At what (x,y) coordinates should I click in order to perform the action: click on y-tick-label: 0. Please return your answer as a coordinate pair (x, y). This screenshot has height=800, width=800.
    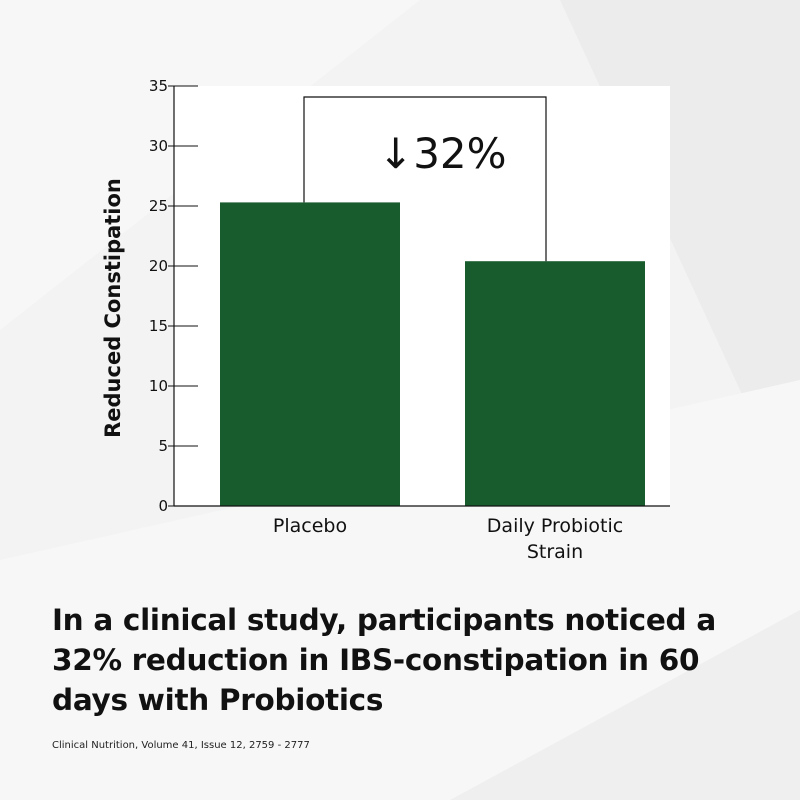
    Looking at the image, I should click on (163, 506).